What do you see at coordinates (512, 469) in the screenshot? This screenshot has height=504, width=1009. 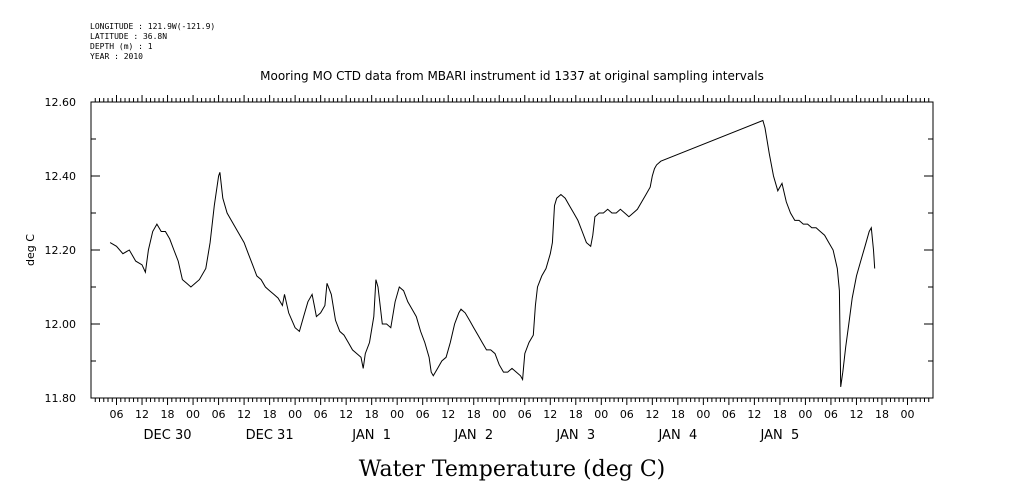 I see `x-axis-label: Water Temperature (deg C)` at bounding box center [512, 469].